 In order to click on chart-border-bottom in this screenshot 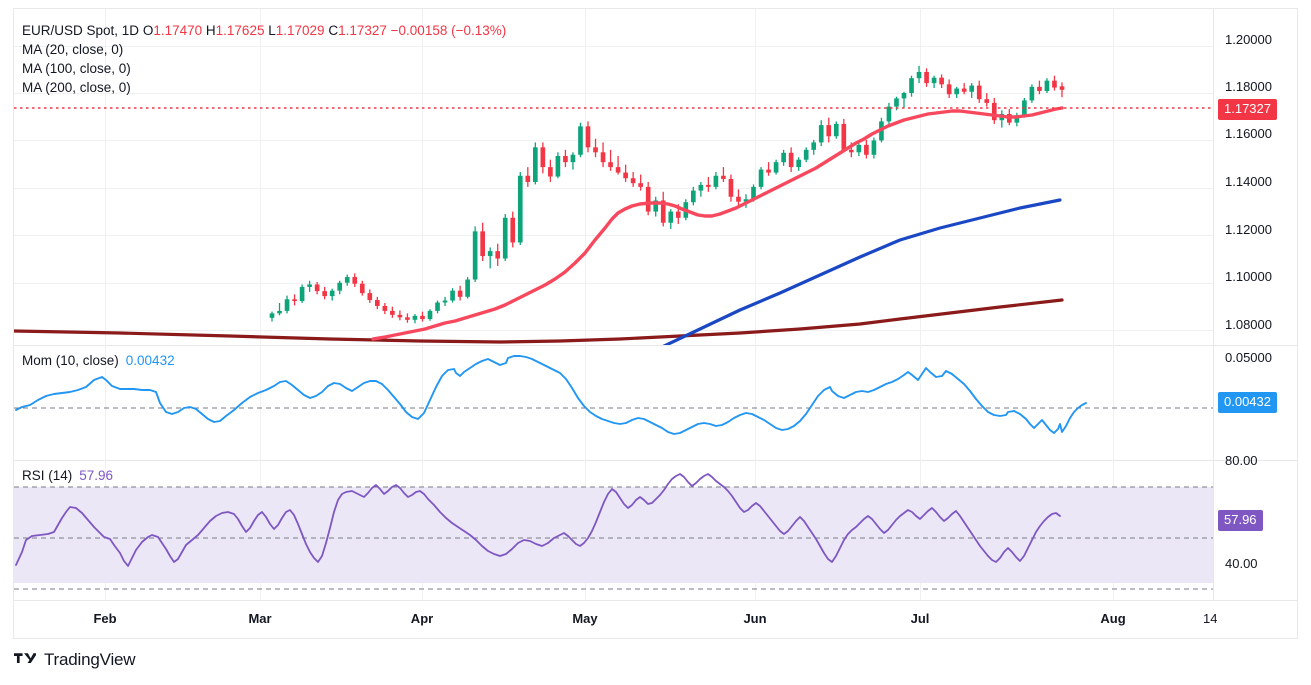, I will do `click(655, 638)`.